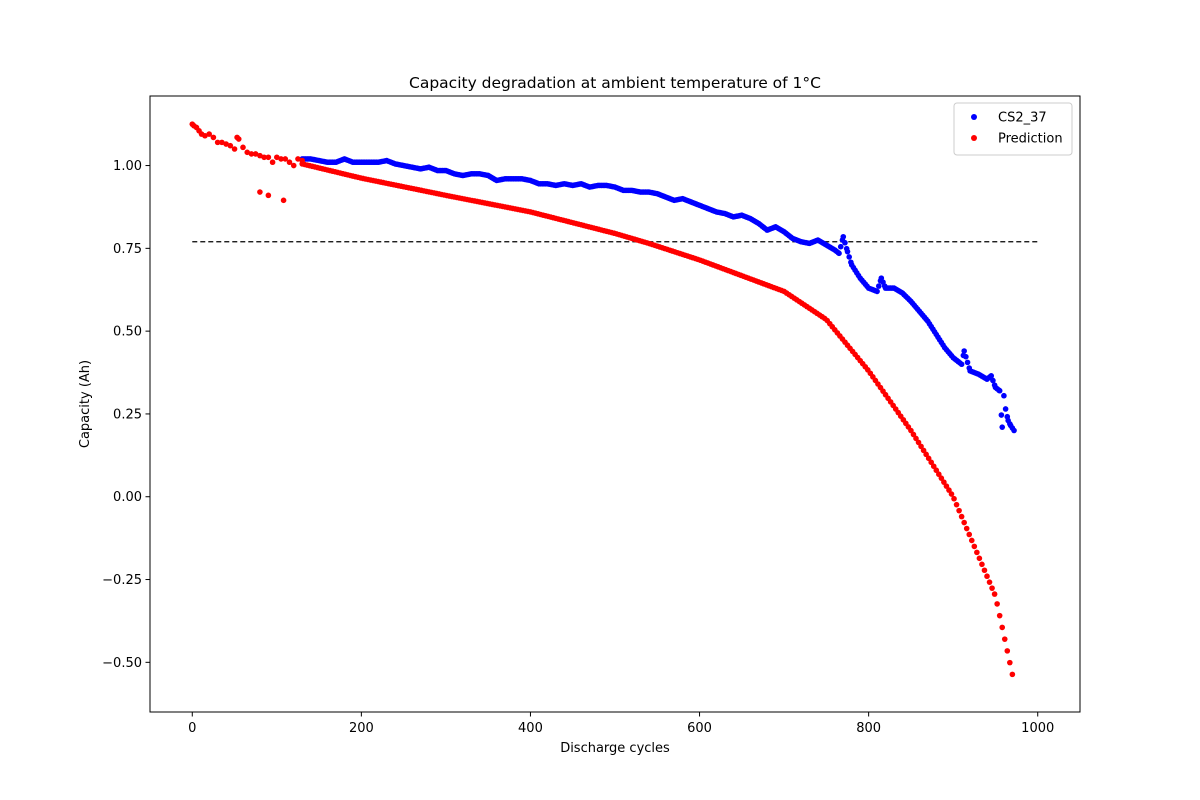  I want to click on x-tick-label: 600, so click(699, 728).